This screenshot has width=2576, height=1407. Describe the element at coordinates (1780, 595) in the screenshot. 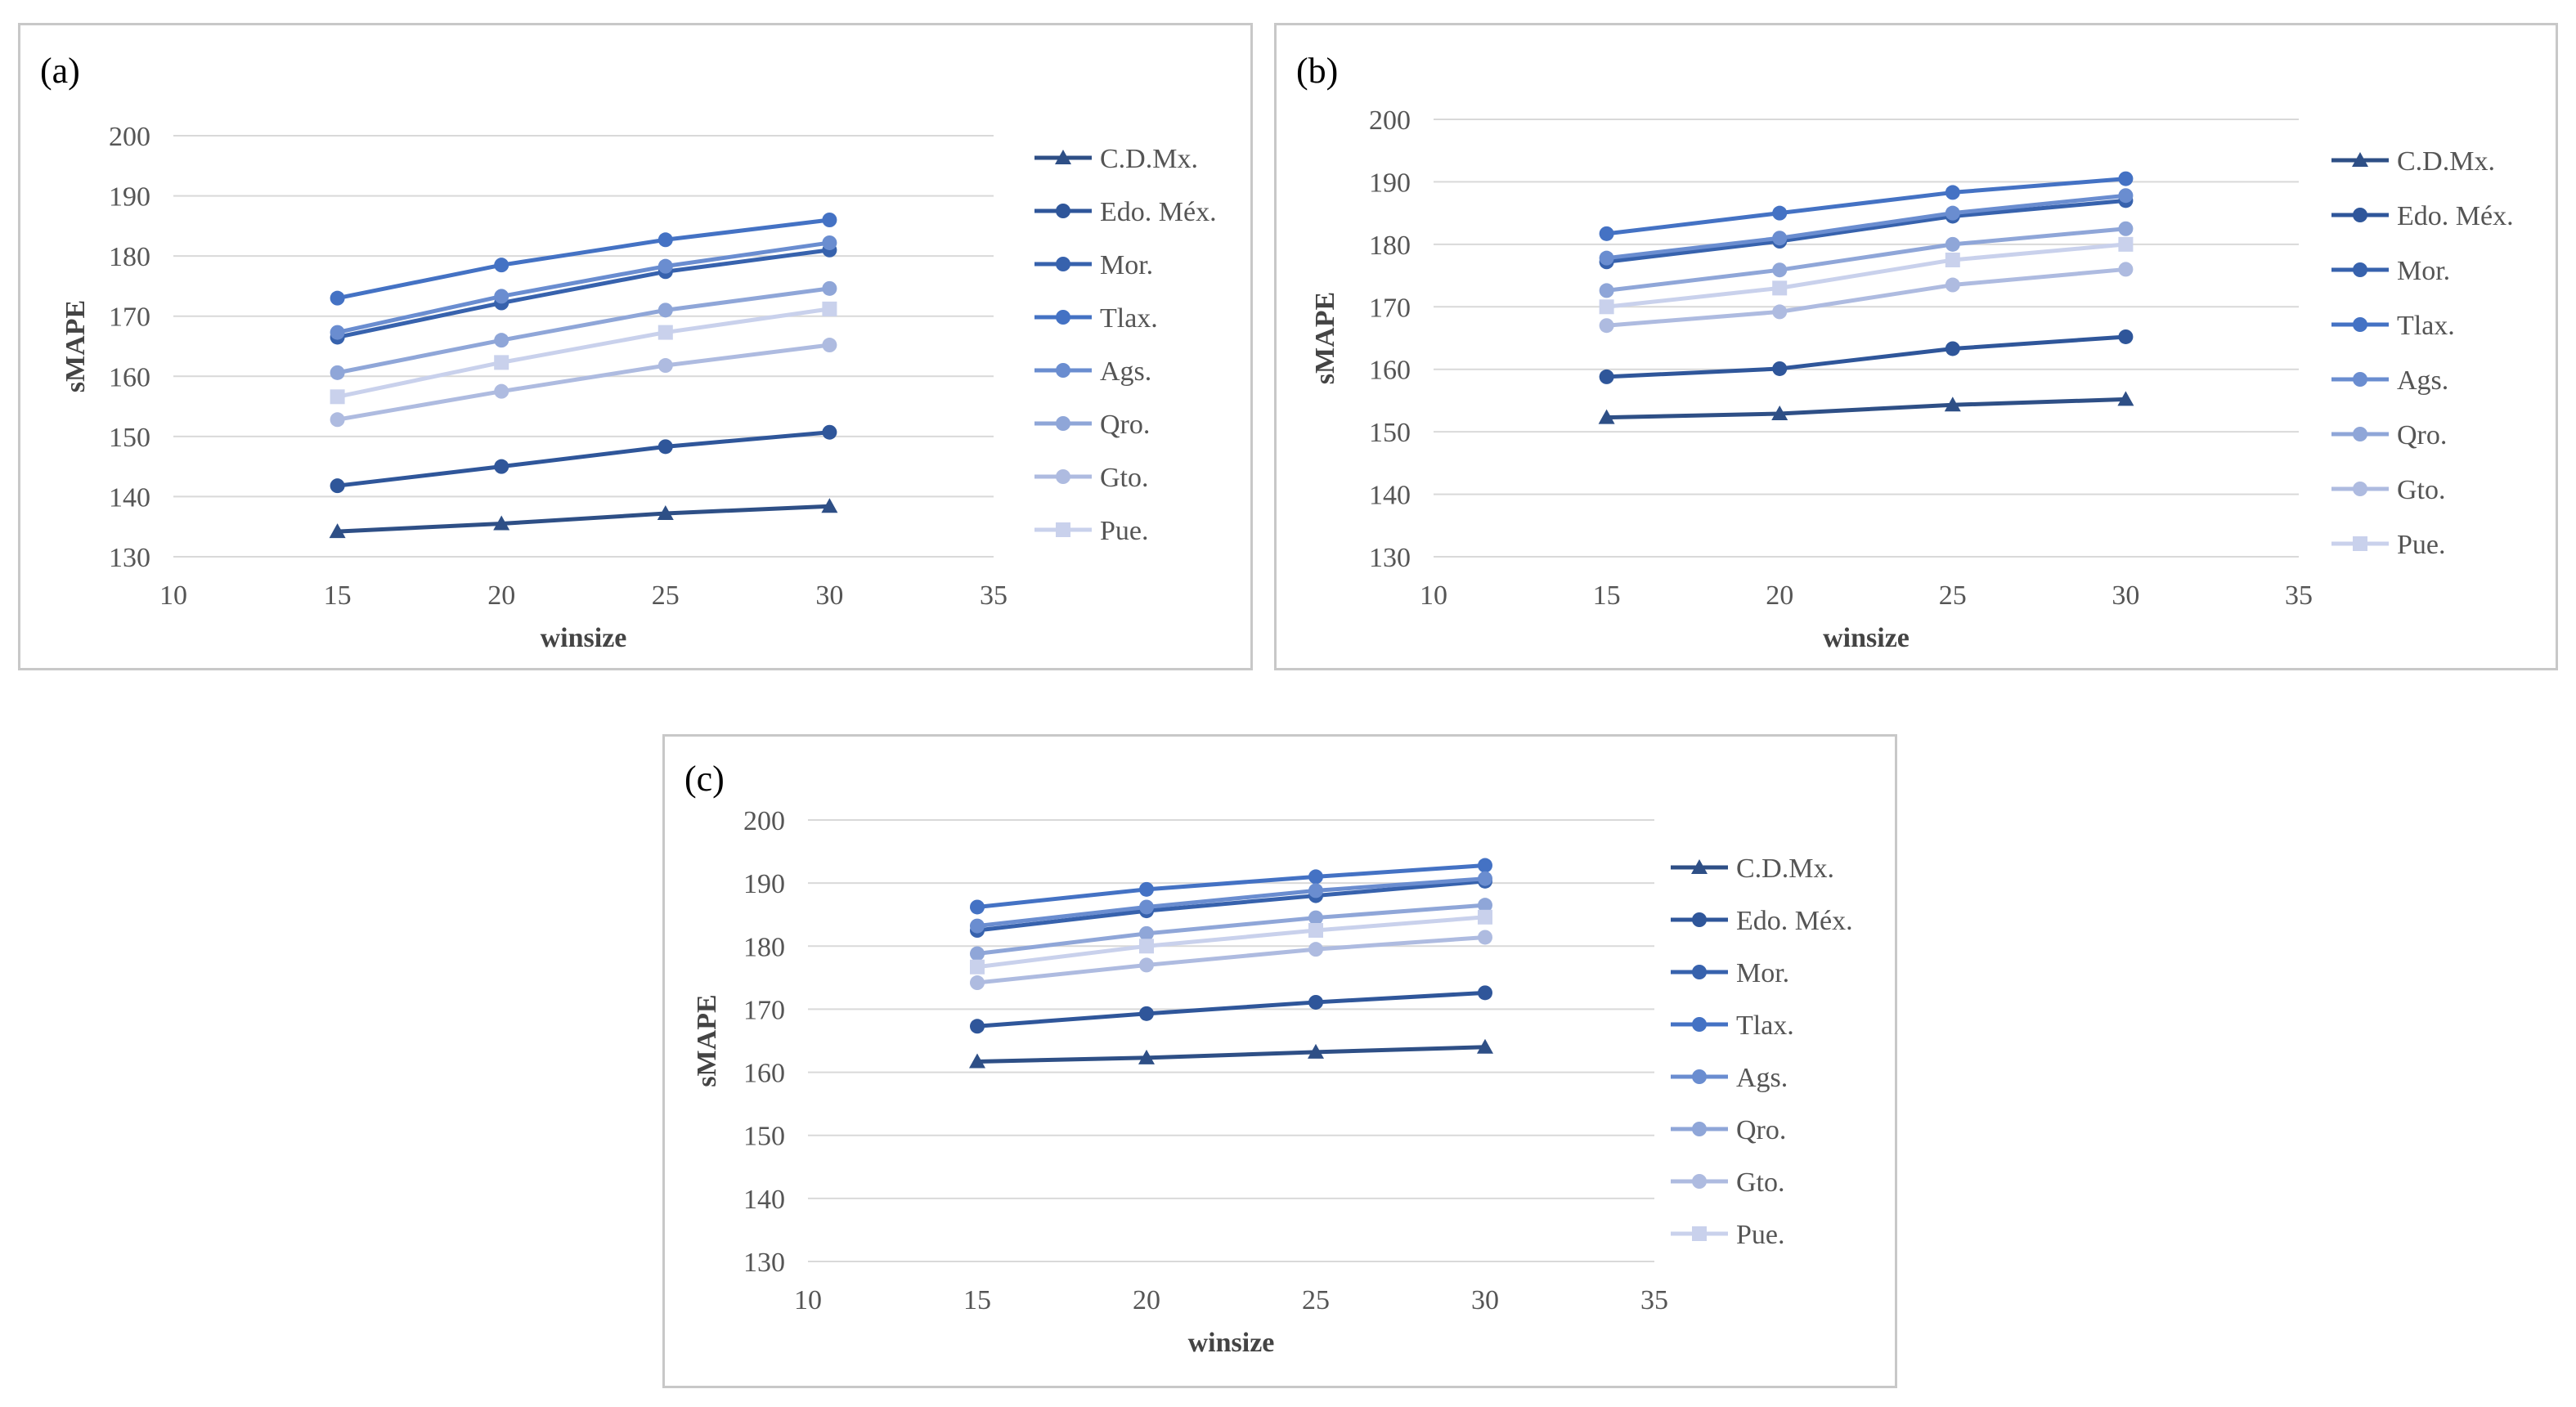

I see `x-tick-label: 20` at that location.